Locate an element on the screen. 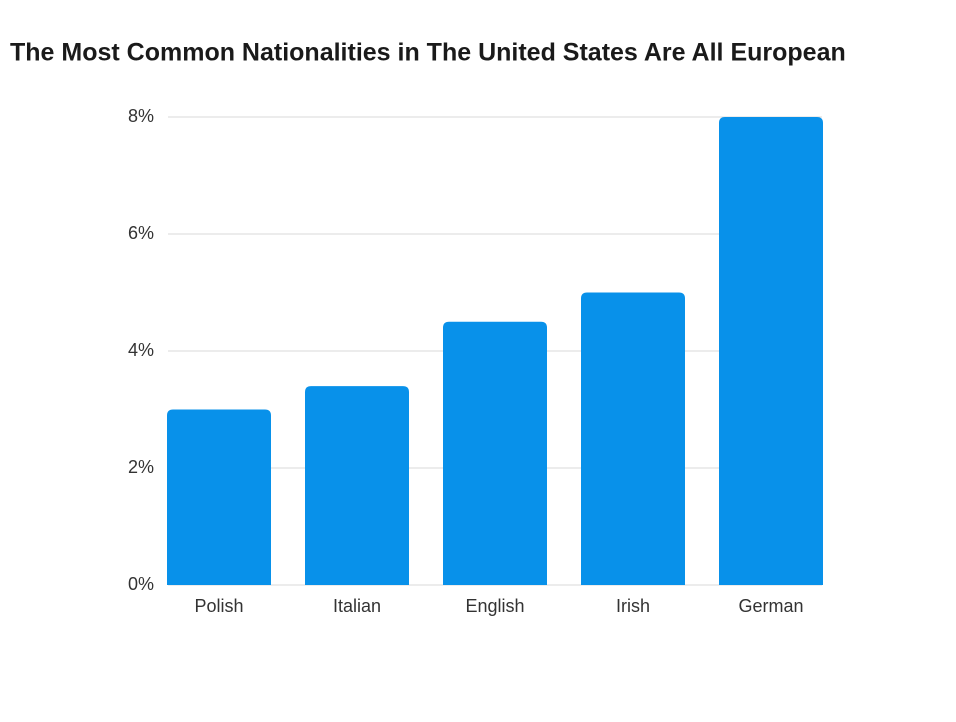  x-tick-label: Italian is located at coordinates (357, 606).